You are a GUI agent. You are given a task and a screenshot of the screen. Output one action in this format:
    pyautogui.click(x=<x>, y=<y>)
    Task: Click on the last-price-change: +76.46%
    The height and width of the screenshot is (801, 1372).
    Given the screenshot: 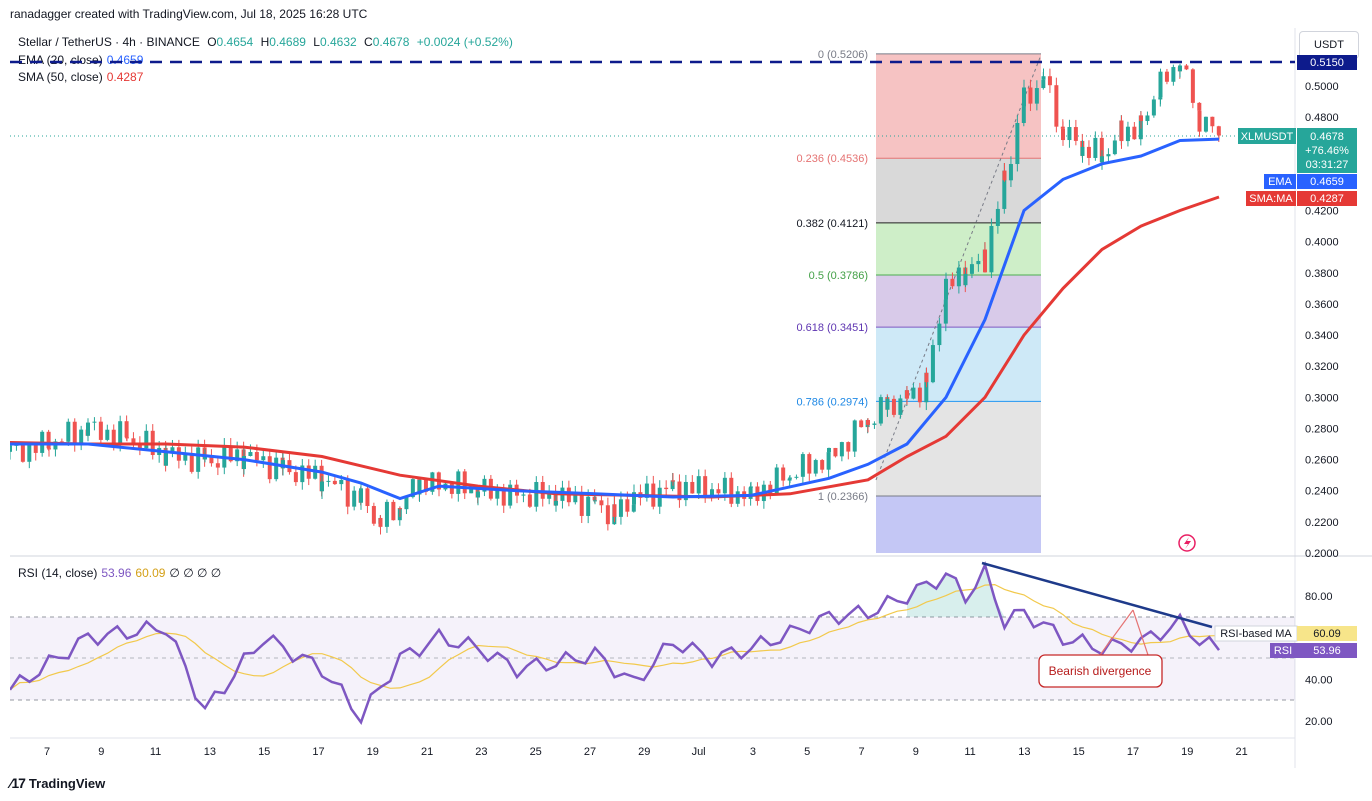 What is the action you would take?
    pyautogui.click(x=1327, y=151)
    